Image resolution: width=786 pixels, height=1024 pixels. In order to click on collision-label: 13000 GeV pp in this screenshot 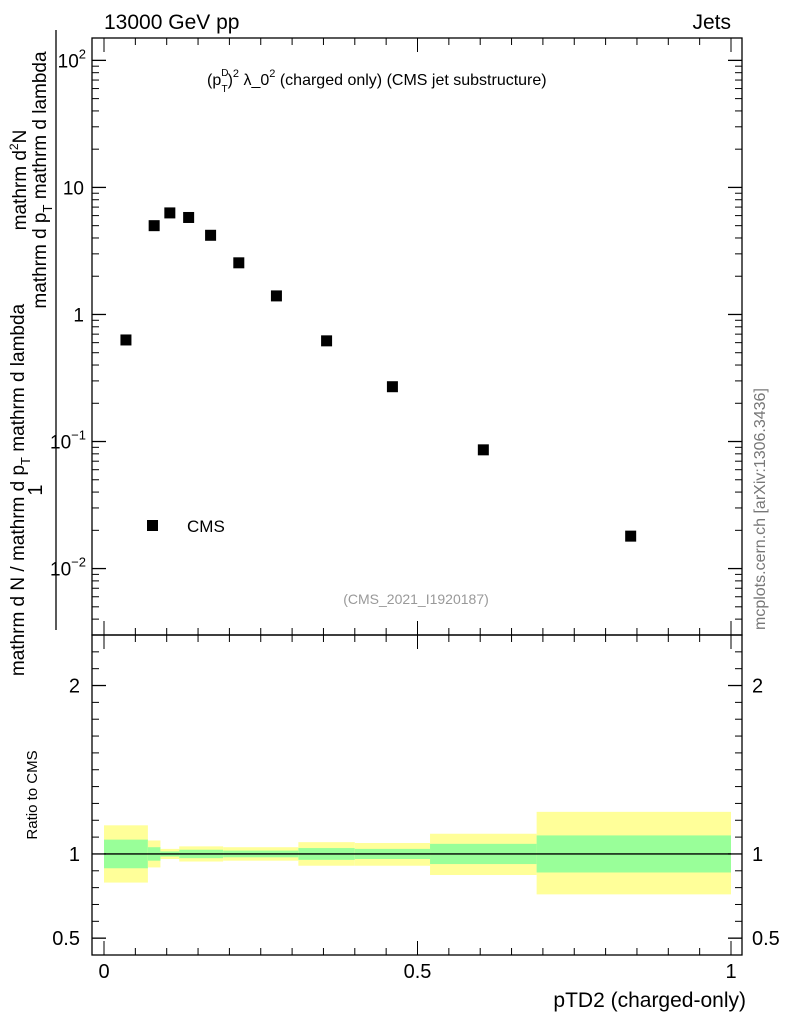, I will do `click(171, 22)`.